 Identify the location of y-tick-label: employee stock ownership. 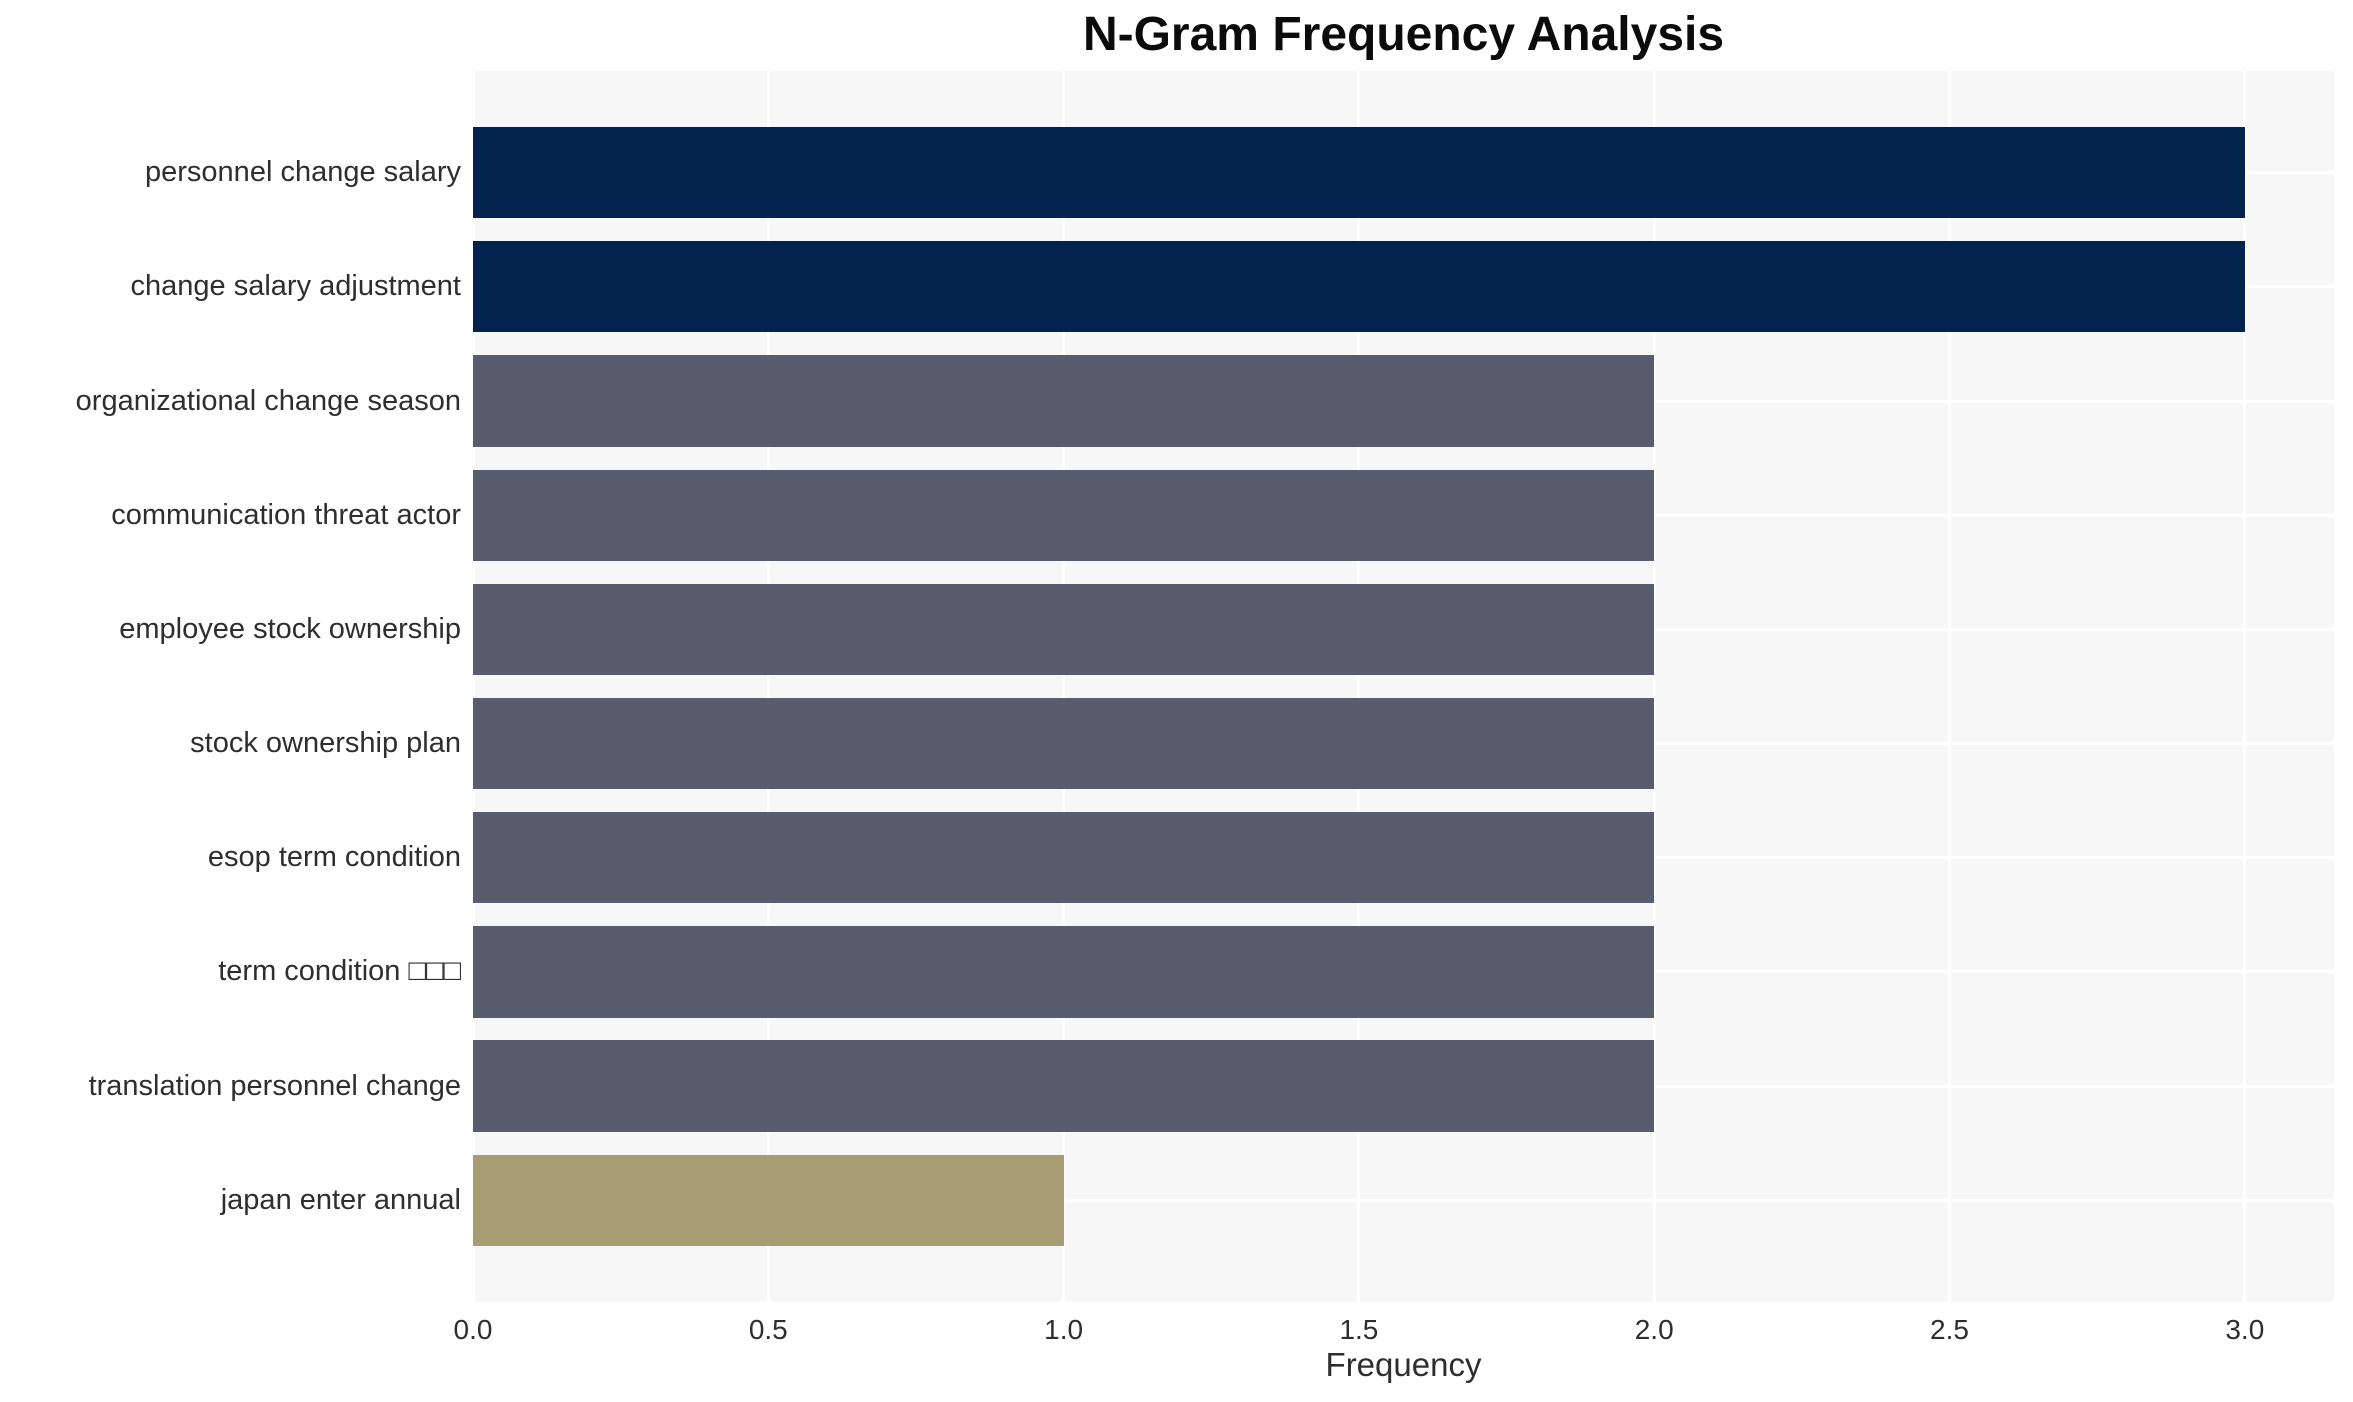
(290, 628).